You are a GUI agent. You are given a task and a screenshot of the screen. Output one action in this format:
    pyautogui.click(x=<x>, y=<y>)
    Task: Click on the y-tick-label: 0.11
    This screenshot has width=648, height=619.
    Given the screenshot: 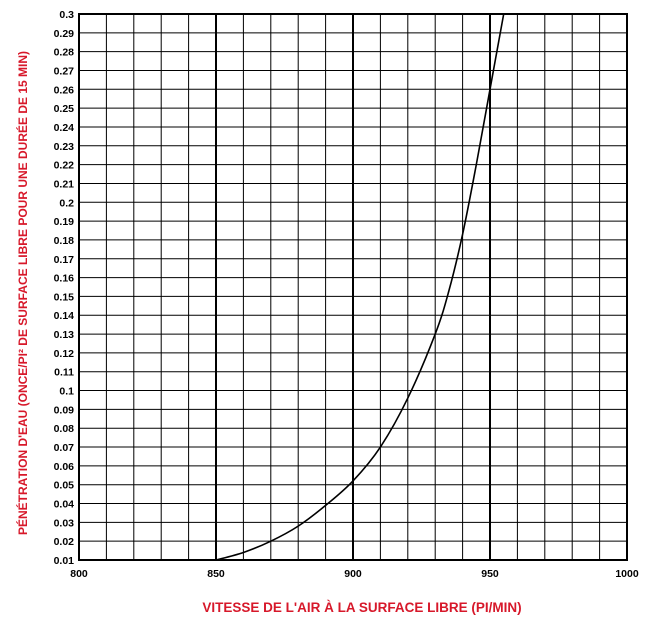 What is the action you would take?
    pyautogui.click(x=64, y=373)
    